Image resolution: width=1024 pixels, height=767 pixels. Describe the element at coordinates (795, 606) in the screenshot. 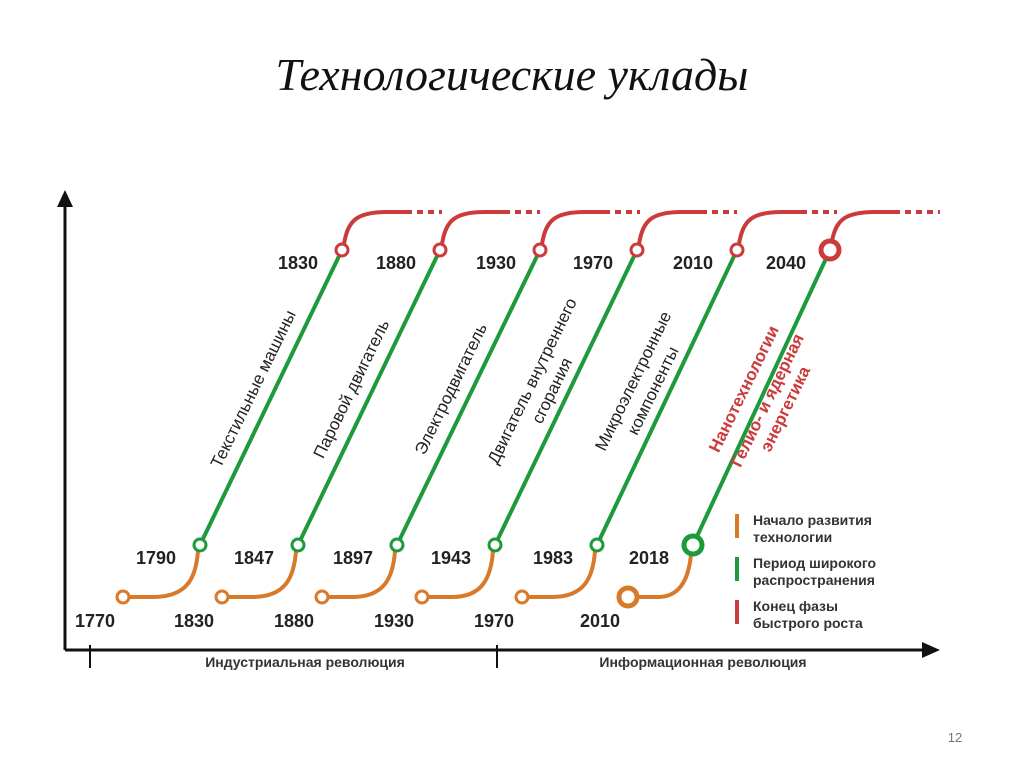

I see `legend-label: Конец фазы` at that location.